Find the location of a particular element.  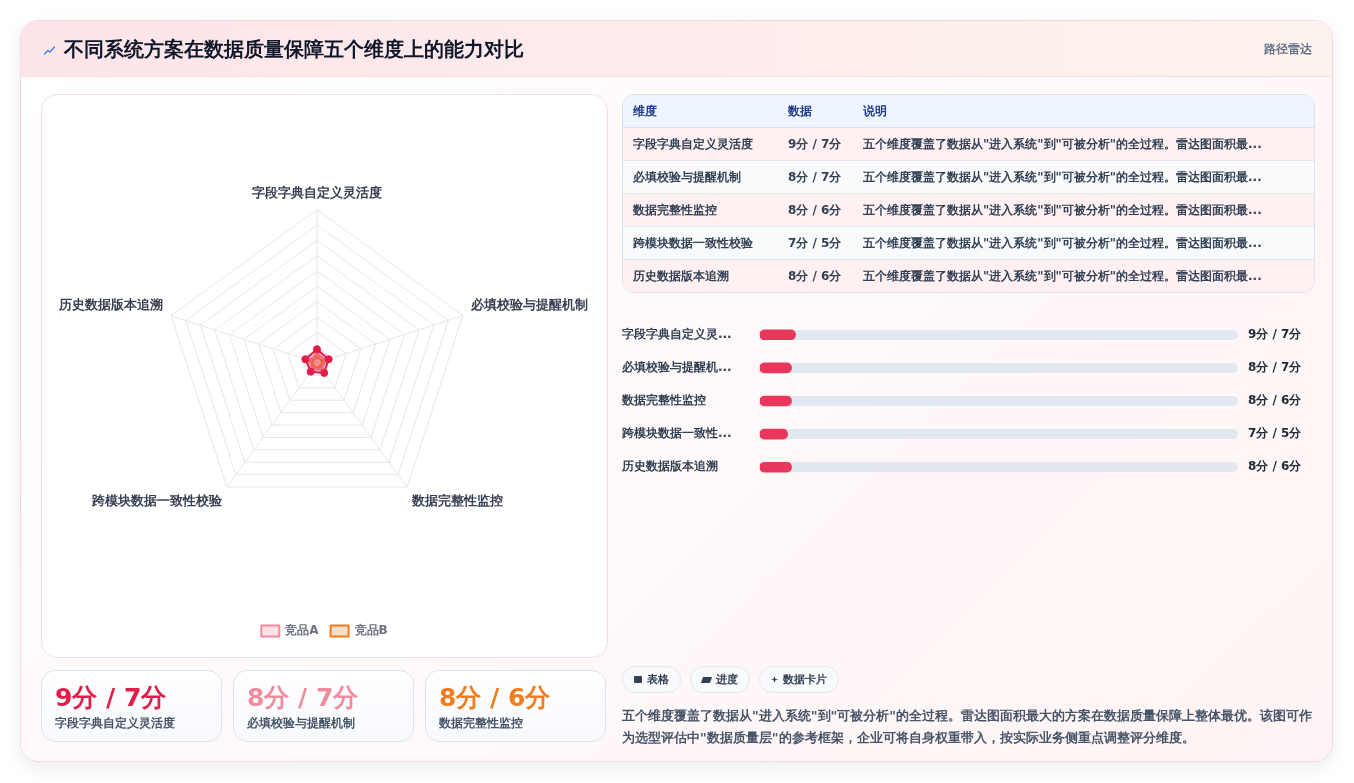

chart-title: 不同系统方案在数据质量保障五个维度上的能力对比 is located at coordinates (294, 49).